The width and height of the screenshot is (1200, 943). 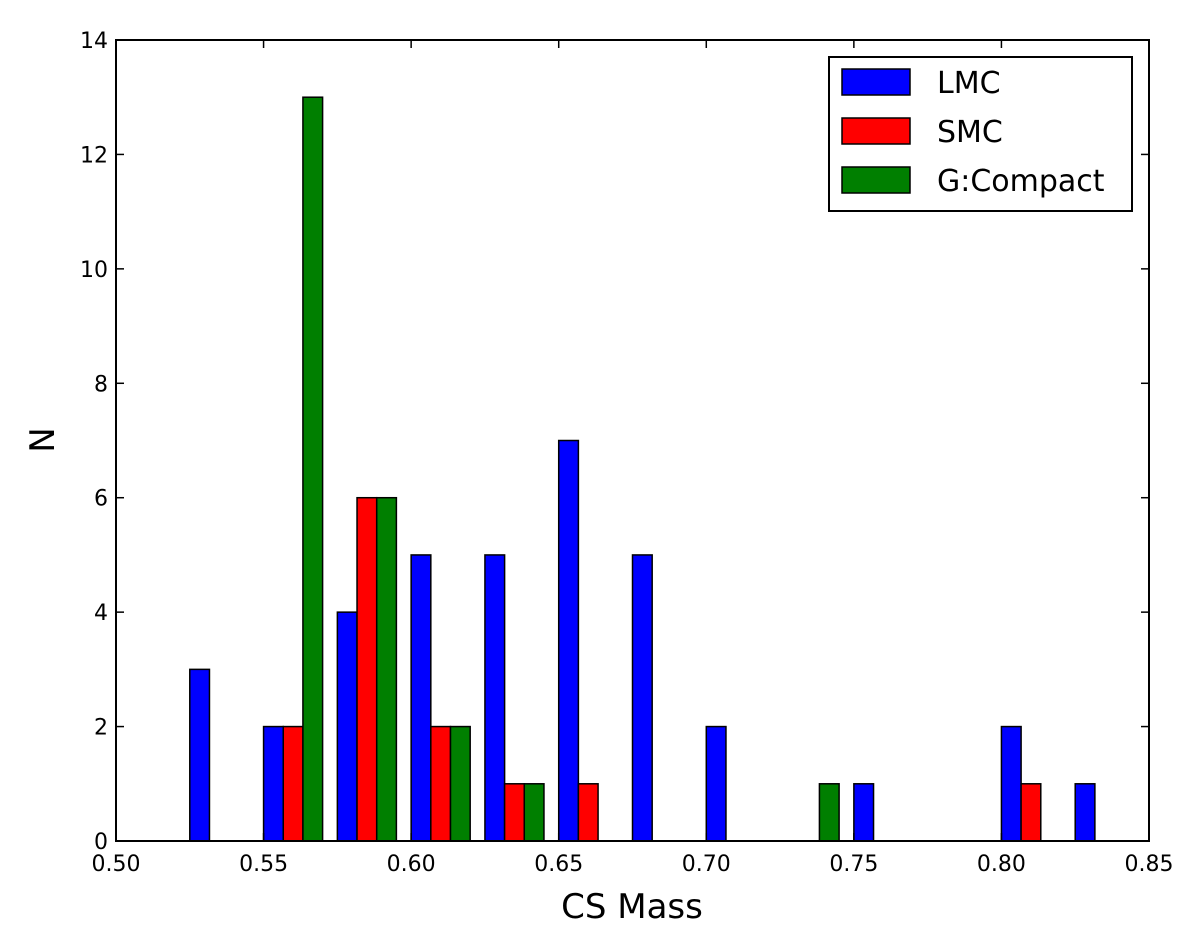 What do you see at coordinates (116, 864) in the screenshot?
I see `x-tick-label: 0.50` at bounding box center [116, 864].